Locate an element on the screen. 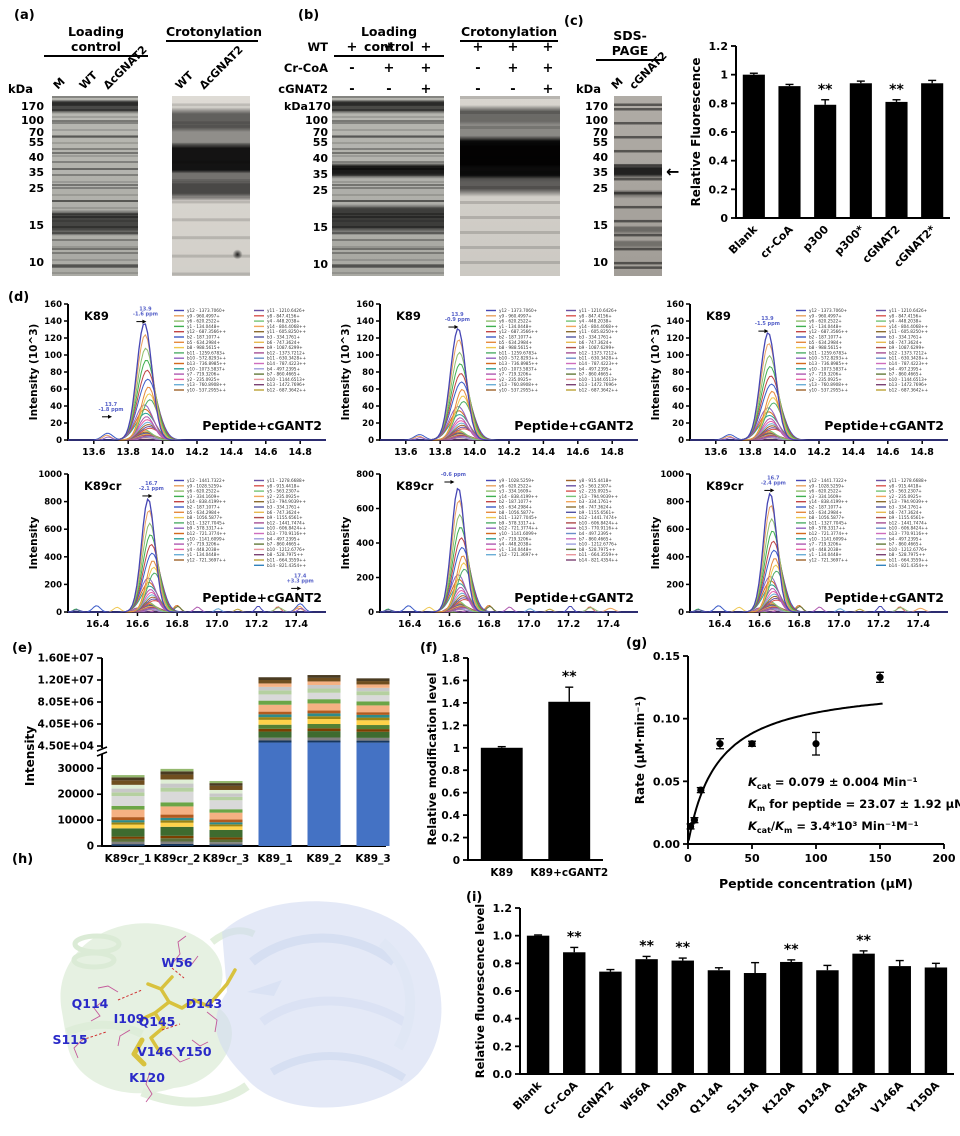  bar-p300* is located at coordinates (860, 150).